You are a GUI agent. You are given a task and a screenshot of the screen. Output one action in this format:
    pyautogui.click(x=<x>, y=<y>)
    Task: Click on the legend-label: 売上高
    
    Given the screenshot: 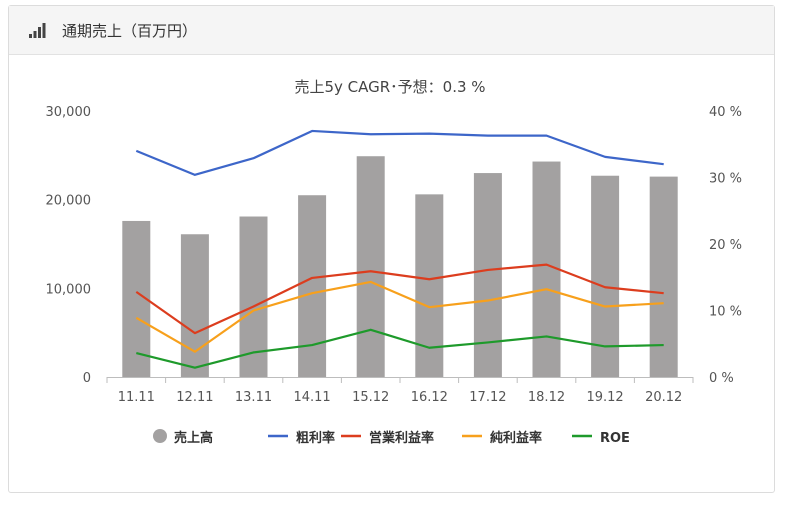 What is the action you would take?
    pyautogui.click(x=193, y=438)
    